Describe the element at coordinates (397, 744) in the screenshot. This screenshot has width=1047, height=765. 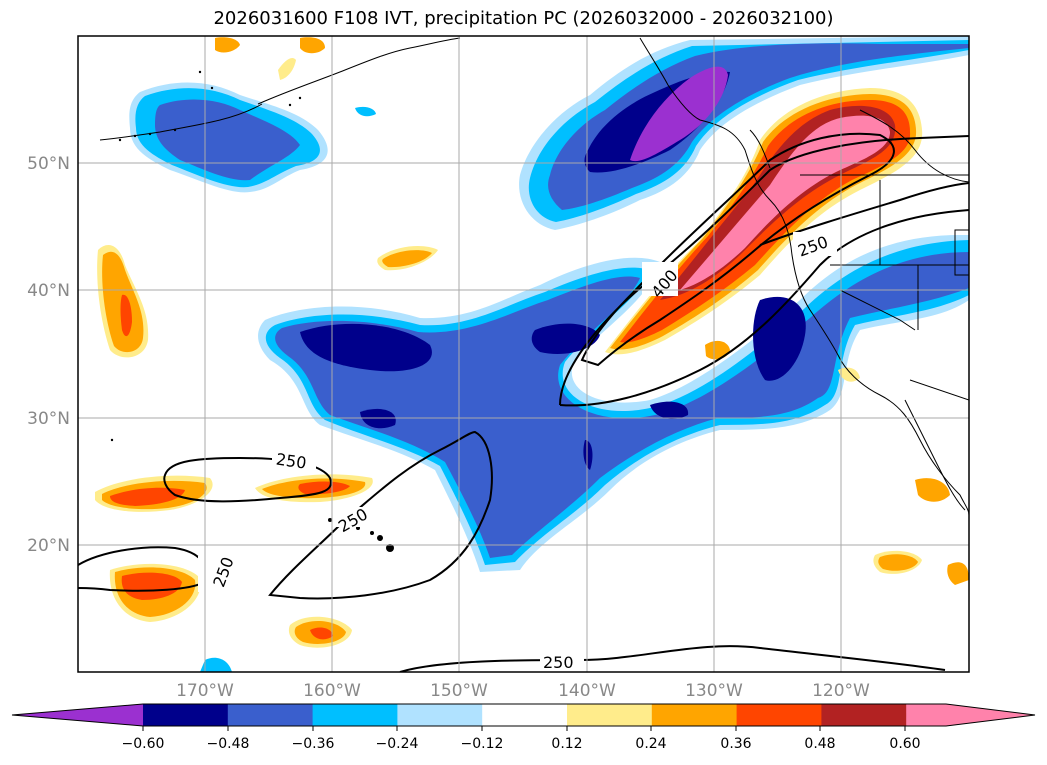
I see `colorbar-tick-label: −0.24` at that location.